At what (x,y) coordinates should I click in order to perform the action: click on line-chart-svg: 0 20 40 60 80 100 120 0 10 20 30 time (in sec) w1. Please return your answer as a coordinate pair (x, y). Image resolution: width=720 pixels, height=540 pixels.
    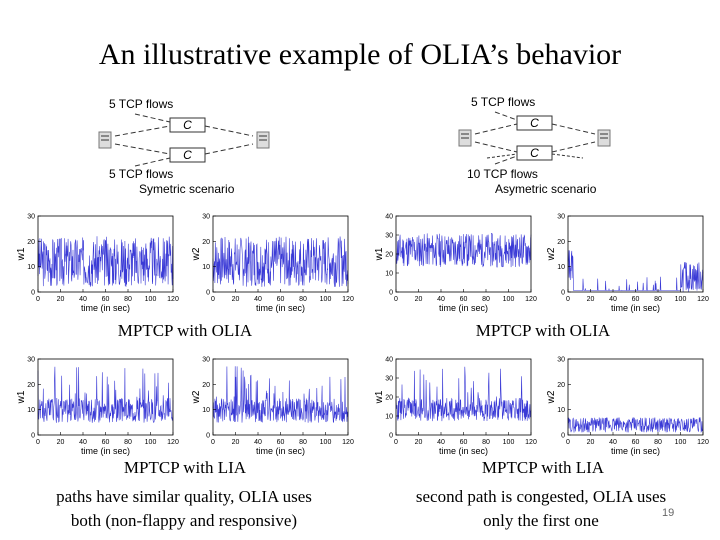
    Looking at the image, I should click on (97, 407).